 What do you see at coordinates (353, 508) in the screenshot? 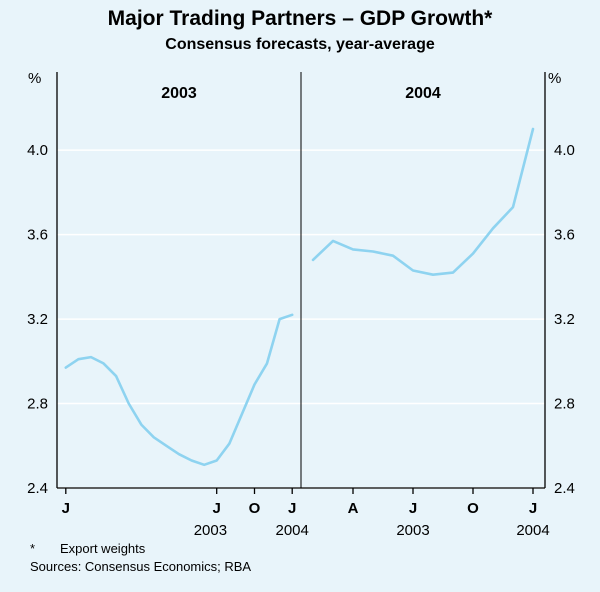
I see `x-tick-label: A` at bounding box center [353, 508].